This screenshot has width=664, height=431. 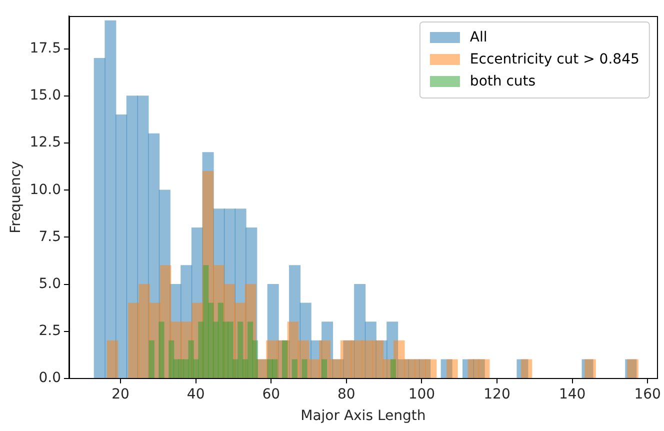 I want to click on x-tick-label: 100, so click(x=422, y=394).